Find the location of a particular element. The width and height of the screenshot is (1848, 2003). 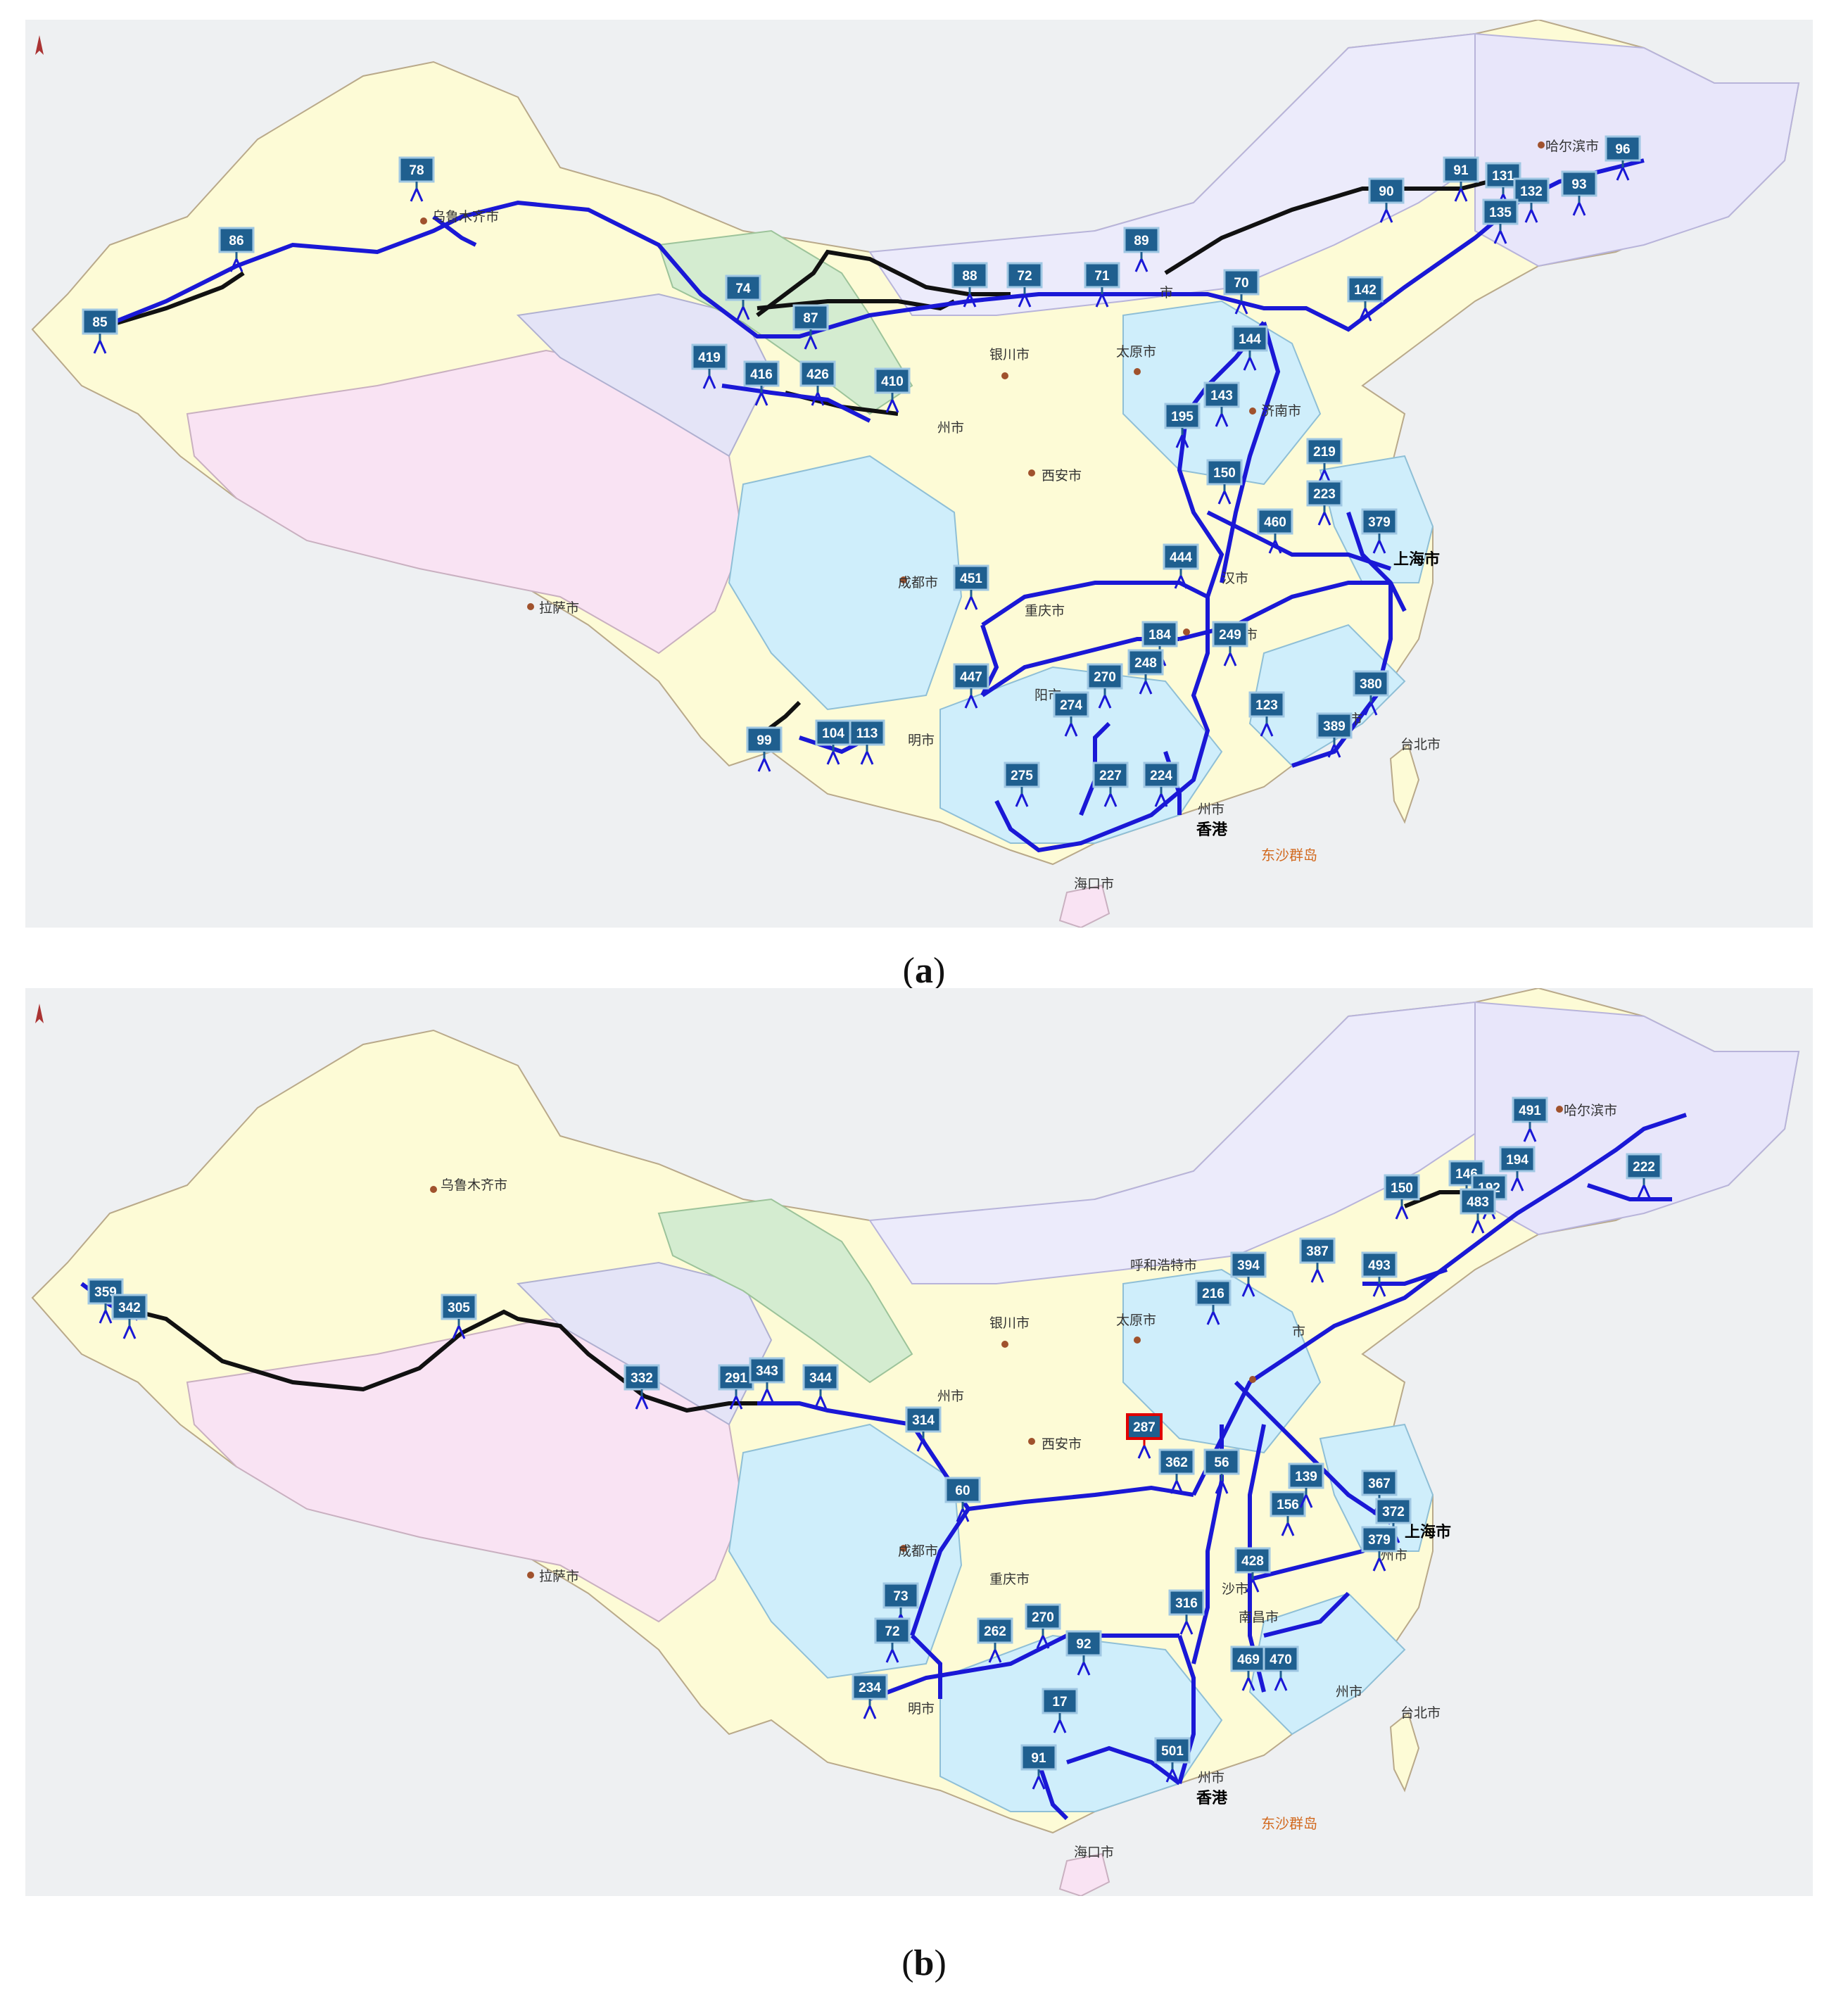

map-a-station-marker: 248 is located at coordinates (1145, 672).